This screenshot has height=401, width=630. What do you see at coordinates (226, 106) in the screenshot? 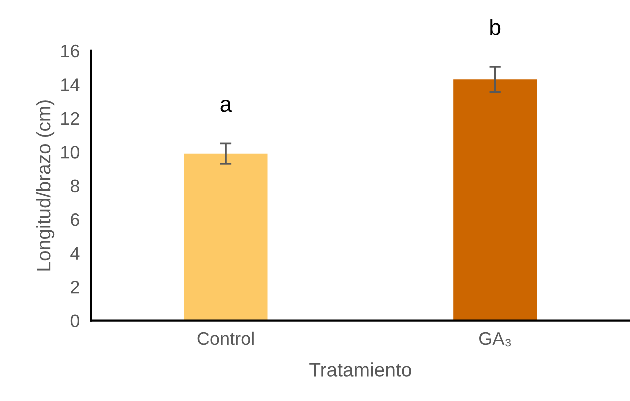
I see `annotation: a` at bounding box center [226, 106].